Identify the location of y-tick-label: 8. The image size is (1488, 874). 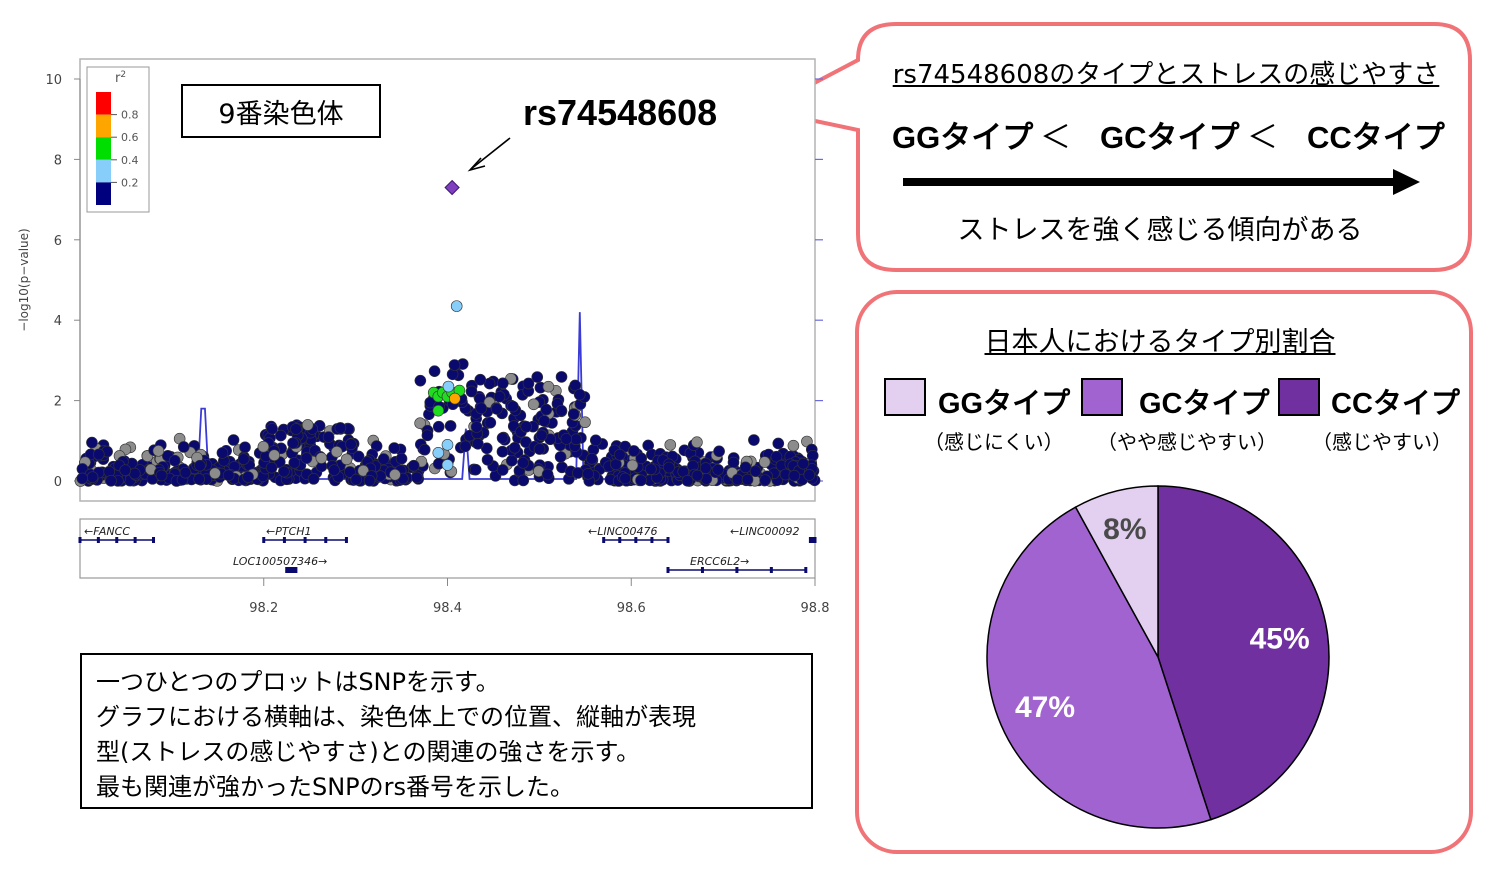
(58, 160).